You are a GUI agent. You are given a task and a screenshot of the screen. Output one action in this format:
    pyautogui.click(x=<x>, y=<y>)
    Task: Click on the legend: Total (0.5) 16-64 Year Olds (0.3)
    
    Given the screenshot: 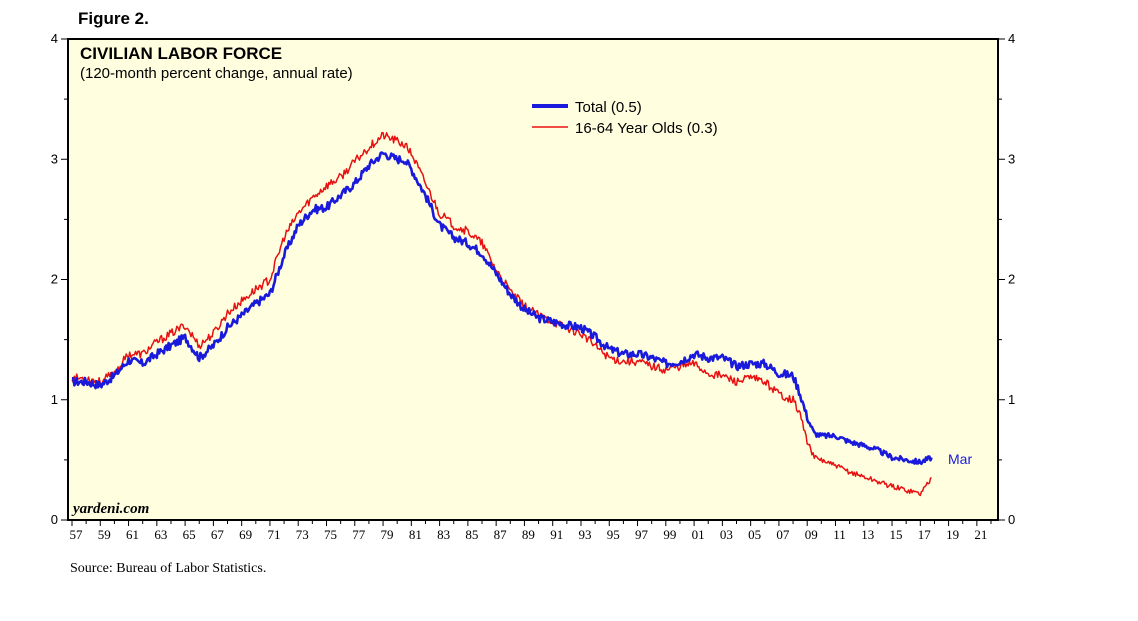 What is the action you would take?
    pyautogui.click(x=625, y=118)
    